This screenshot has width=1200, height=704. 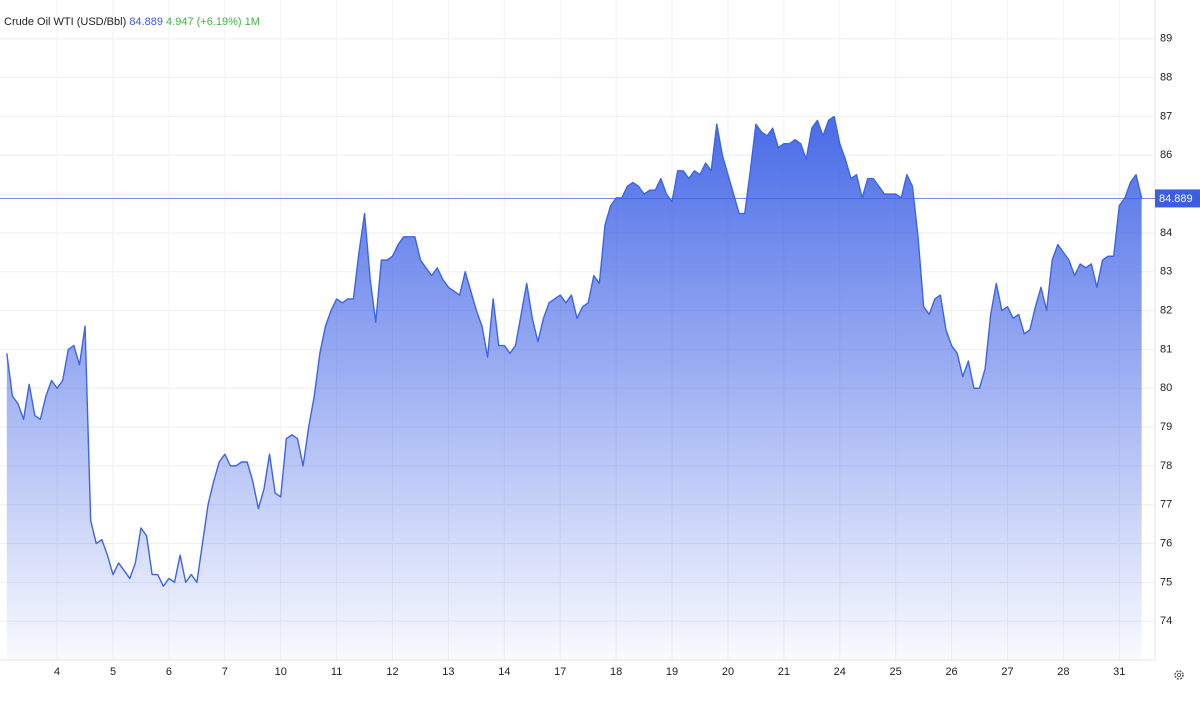 I want to click on x-tick-label: 20, so click(x=728, y=672).